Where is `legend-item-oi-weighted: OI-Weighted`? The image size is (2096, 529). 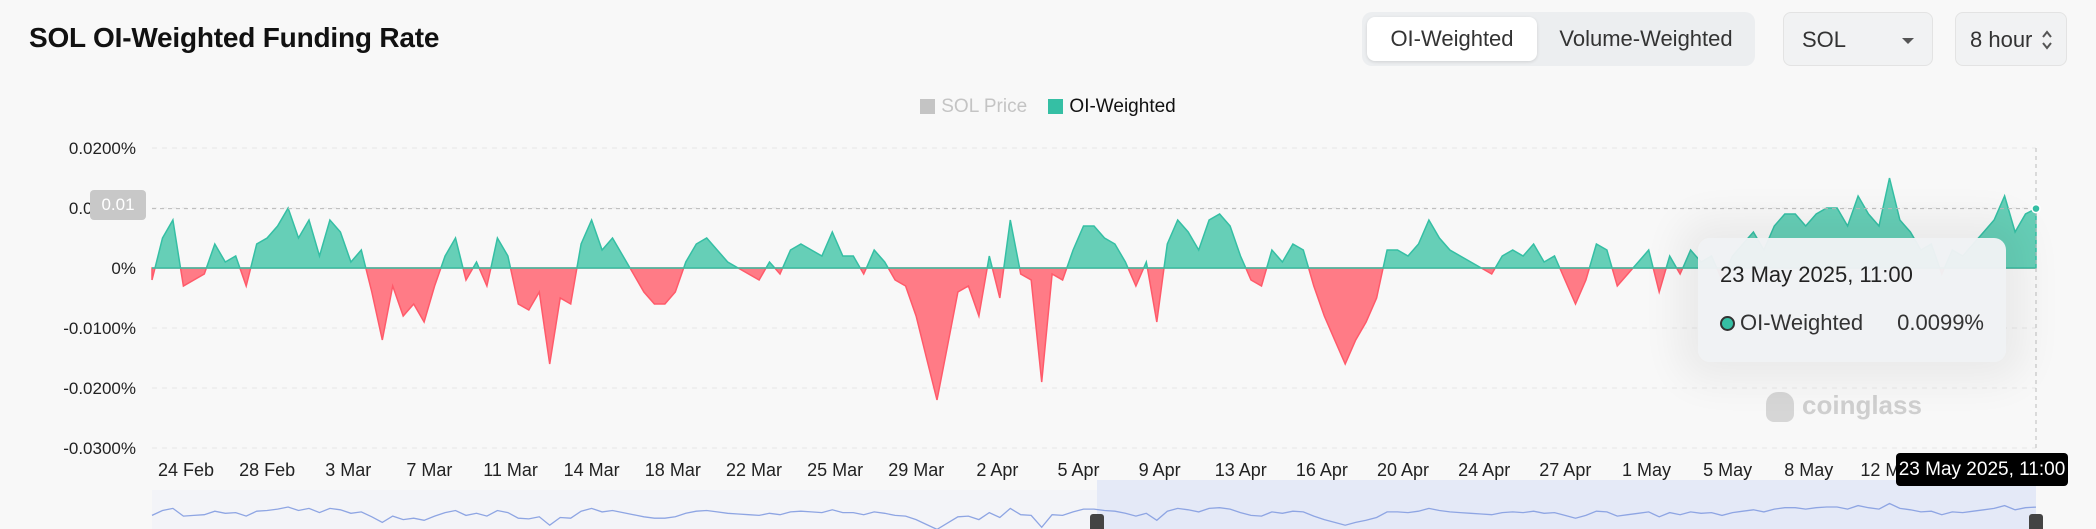 legend-item-oi-weighted: OI-Weighted is located at coordinates (1112, 107).